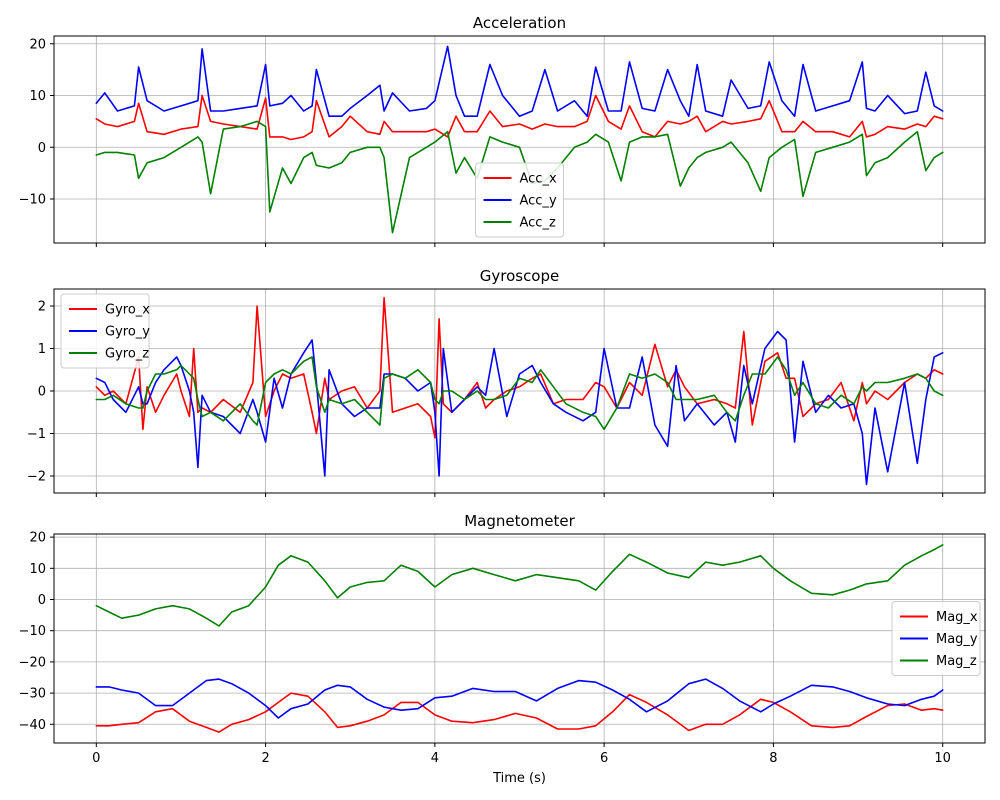 This screenshot has width=1000, height=800. What do you see at coordinates (519, 698) in the screenshot?
I see `magnetometer-series-mag-y` at bounding box center [519, 698].